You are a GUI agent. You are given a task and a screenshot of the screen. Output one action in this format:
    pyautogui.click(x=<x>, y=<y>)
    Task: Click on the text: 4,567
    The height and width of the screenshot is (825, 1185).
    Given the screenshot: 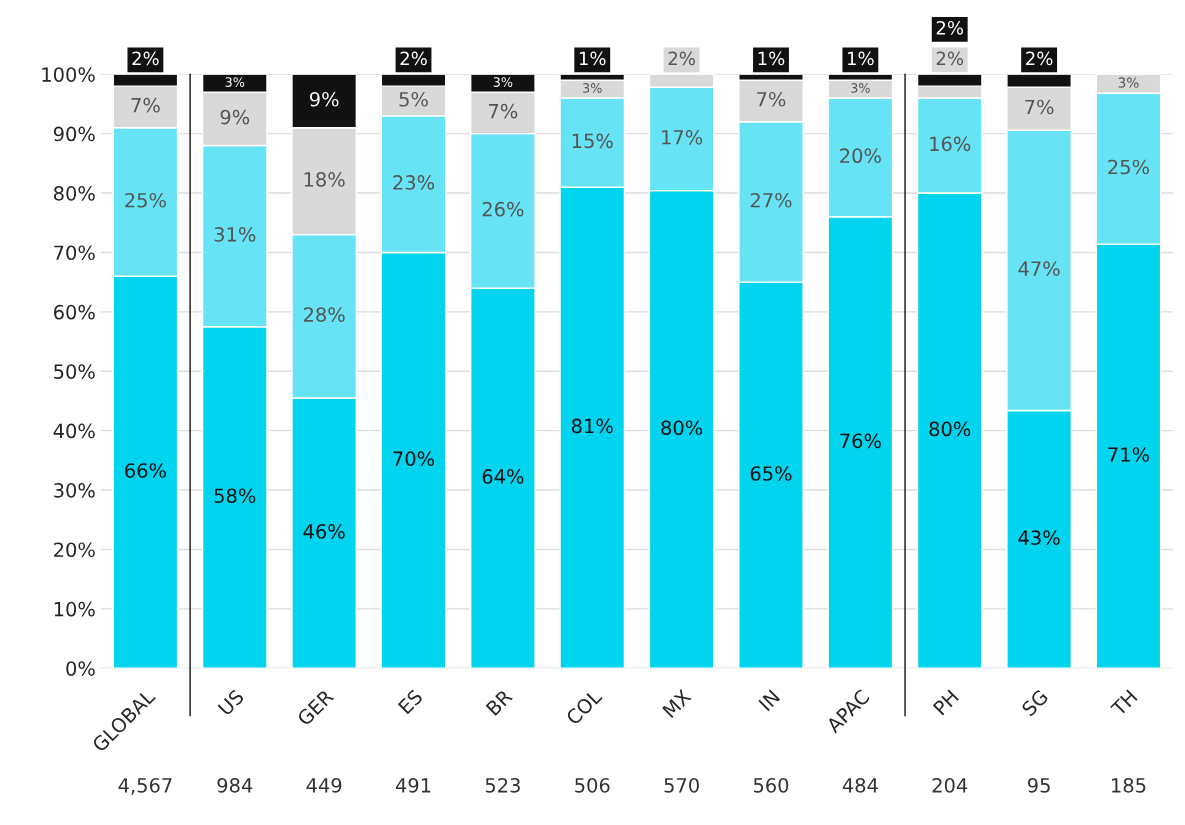 What is the action you would take?
    pyautogui.click(x=145, y=786)
    